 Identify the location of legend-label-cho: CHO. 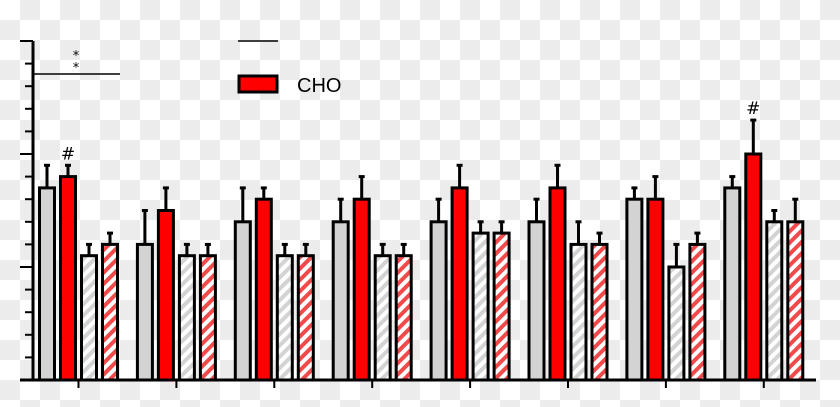
(319, 86).